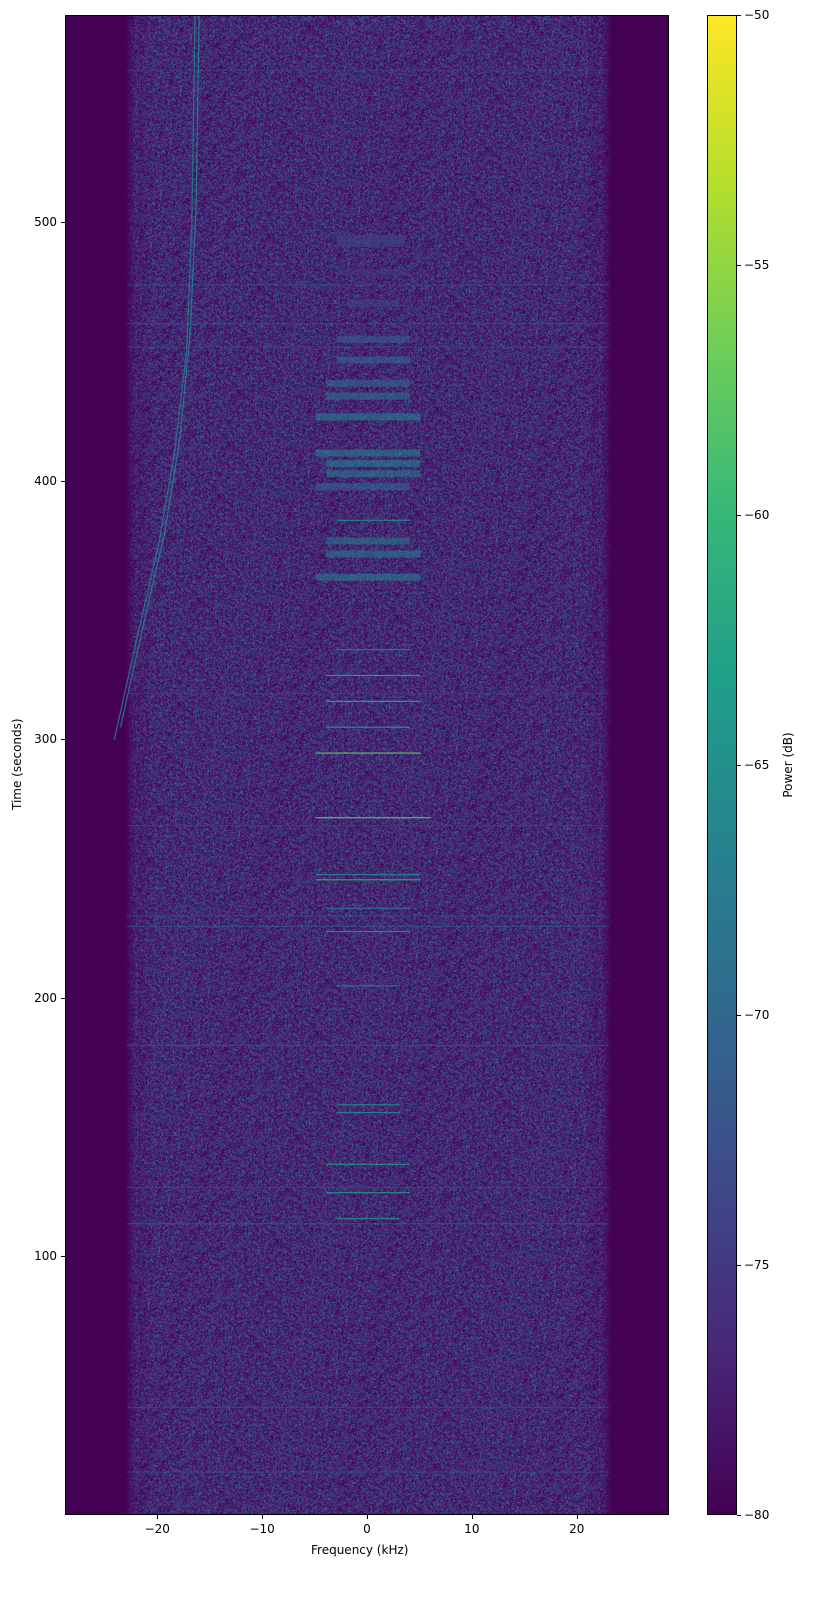 This screenshot has height=1608, width=823. I want to click on colorbar-tick-label: −60, so click(757, 515).